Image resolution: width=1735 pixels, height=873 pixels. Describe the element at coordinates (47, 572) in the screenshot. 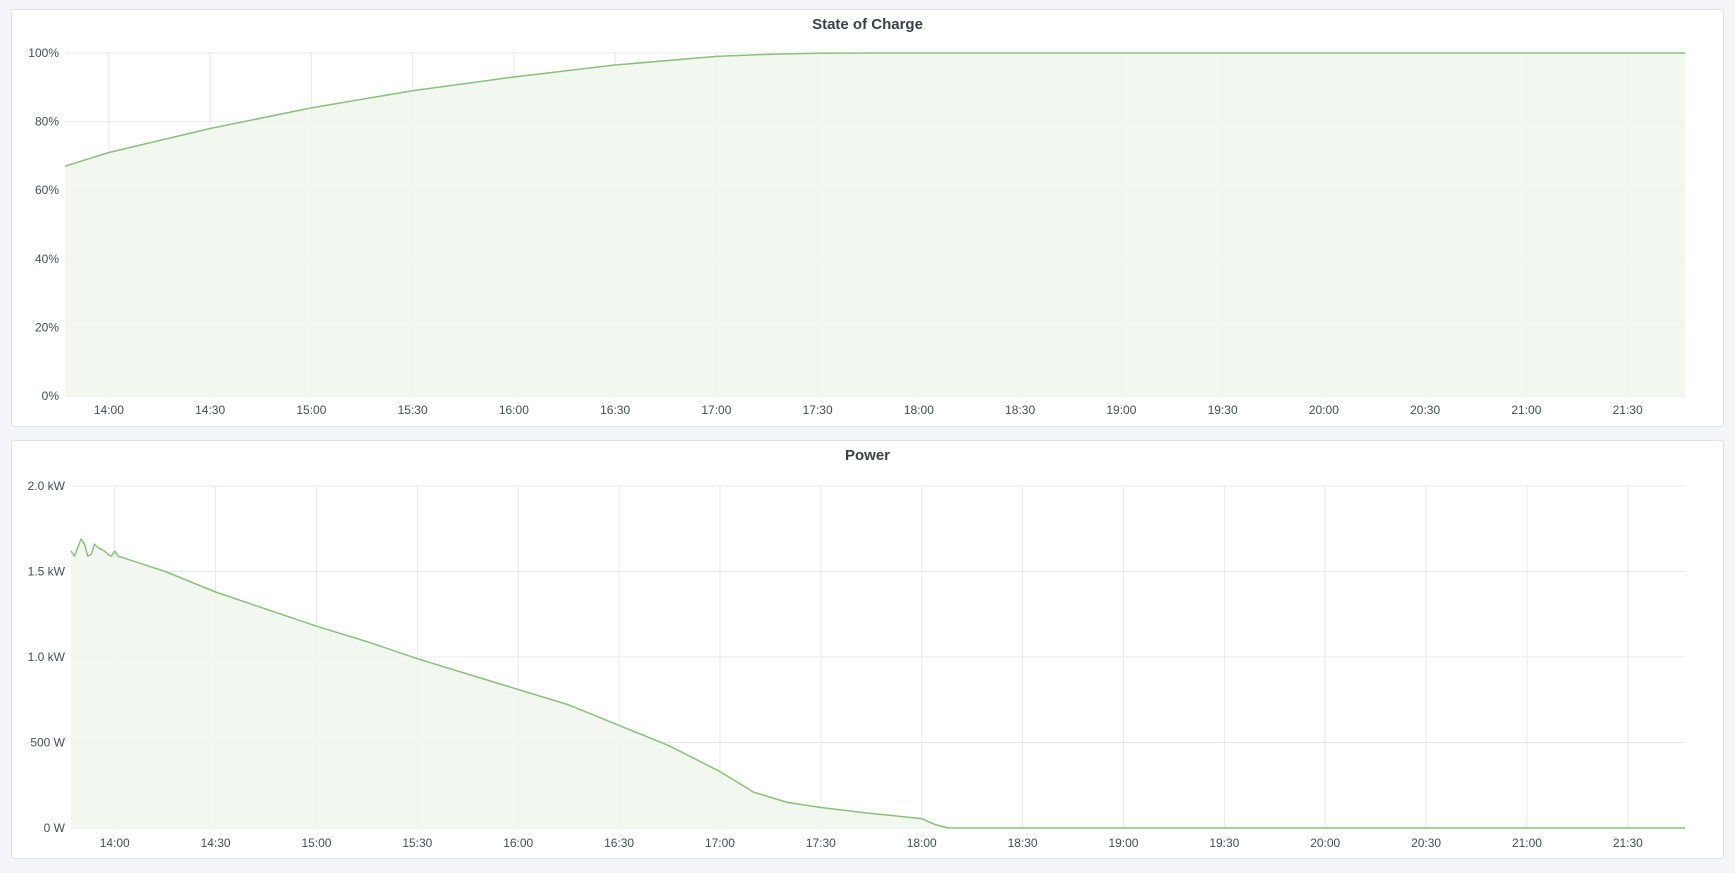

I see `y-tick-label: 1.5 kW` at that location.